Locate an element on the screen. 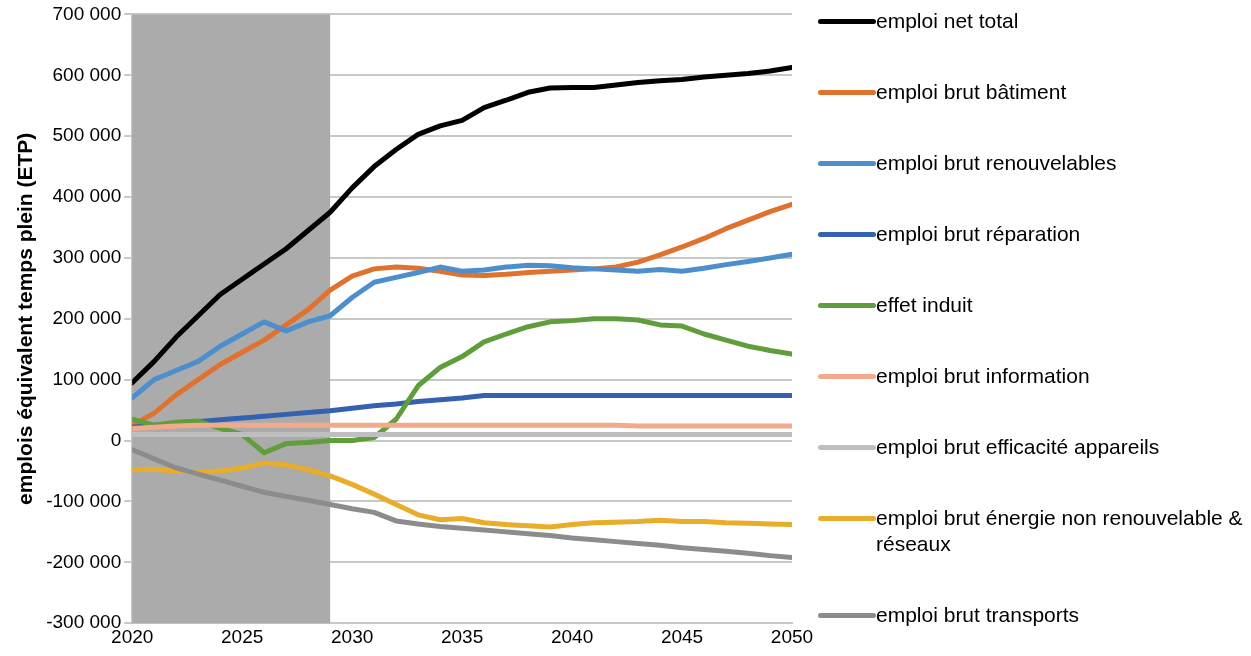  y-tick-label: 300 000 is located at coordinates (87, 257).